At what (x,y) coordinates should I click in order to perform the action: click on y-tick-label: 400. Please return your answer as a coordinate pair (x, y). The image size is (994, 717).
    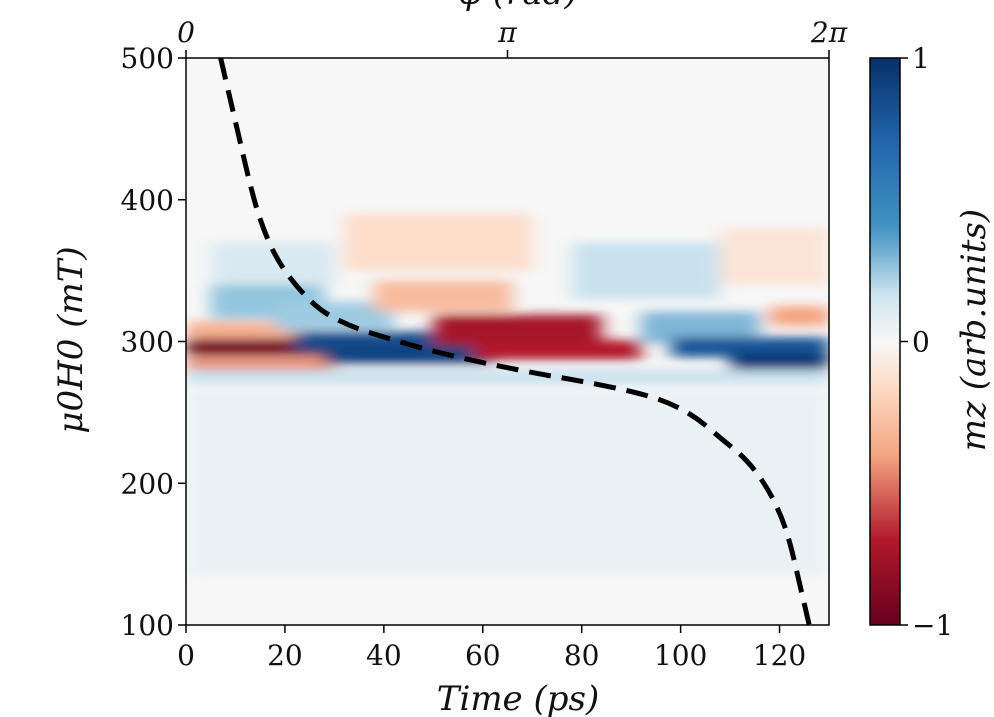
    Looking at the image, I should click on (147, 200).